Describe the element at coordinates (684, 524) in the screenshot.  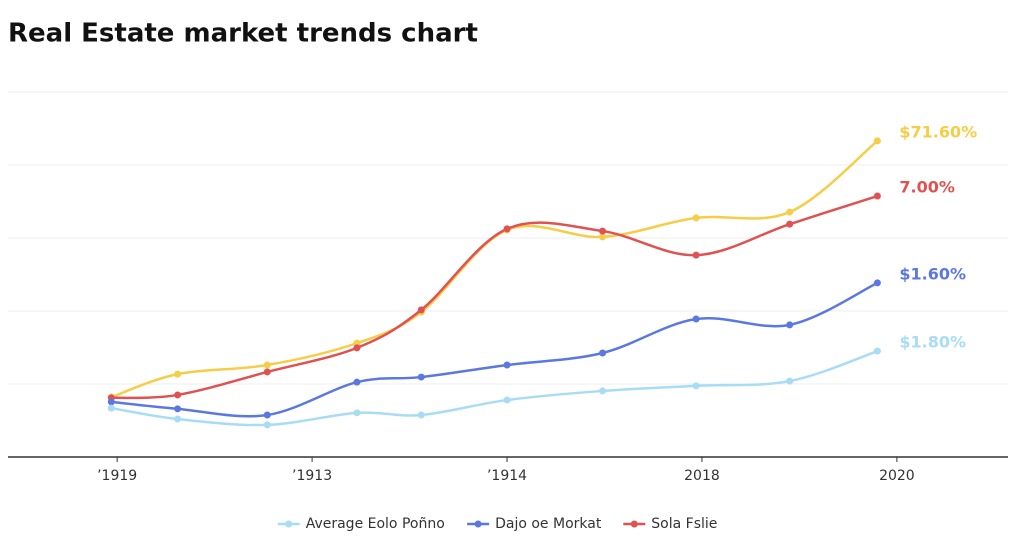
I see `legend-label: Sola Fslie` at that location.